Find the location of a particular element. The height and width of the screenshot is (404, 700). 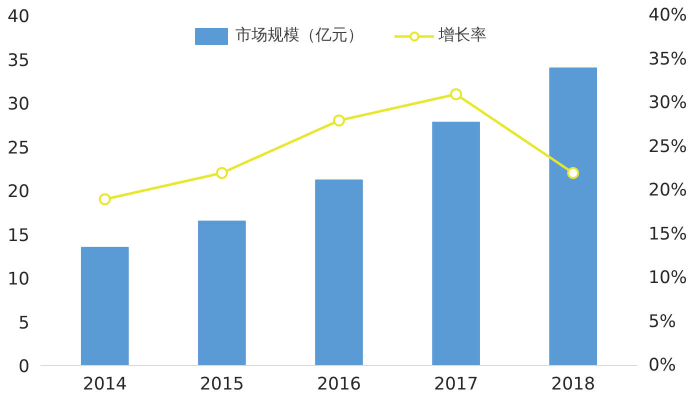

y2-tick-label: 40% is located at coordinates (668, 16).